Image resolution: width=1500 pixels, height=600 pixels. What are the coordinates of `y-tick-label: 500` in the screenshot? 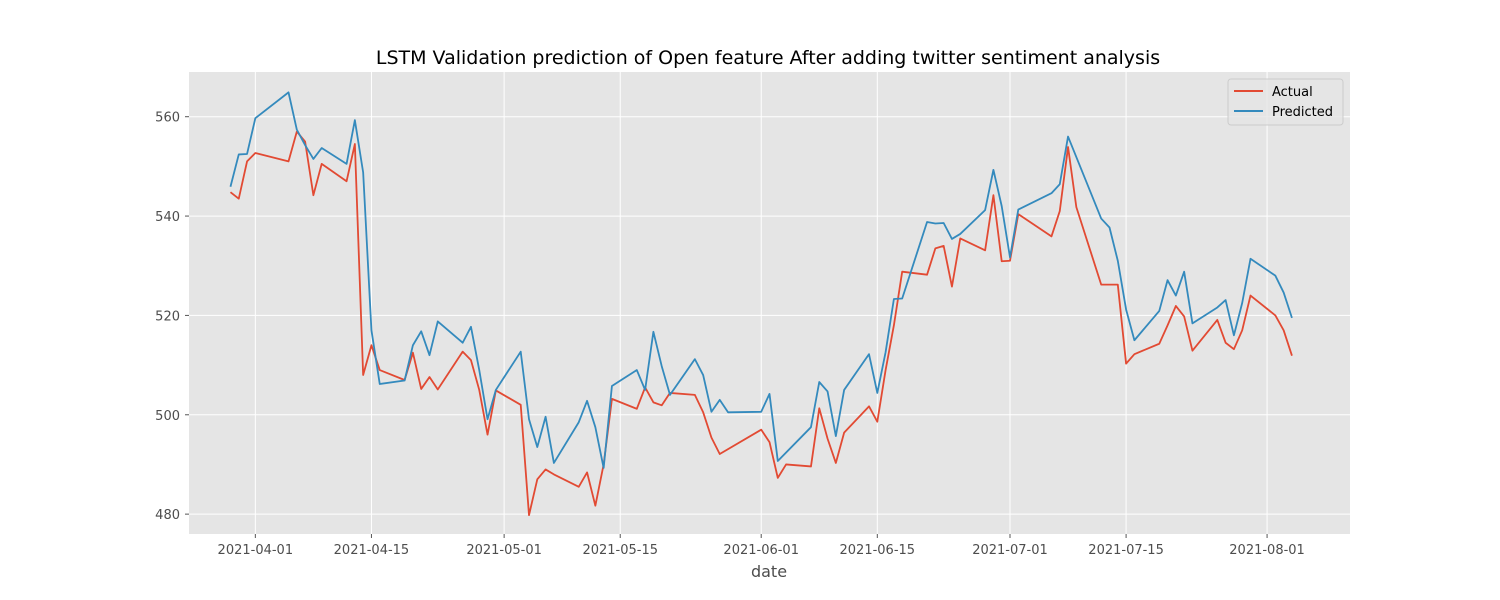 It's located at (167, 416).